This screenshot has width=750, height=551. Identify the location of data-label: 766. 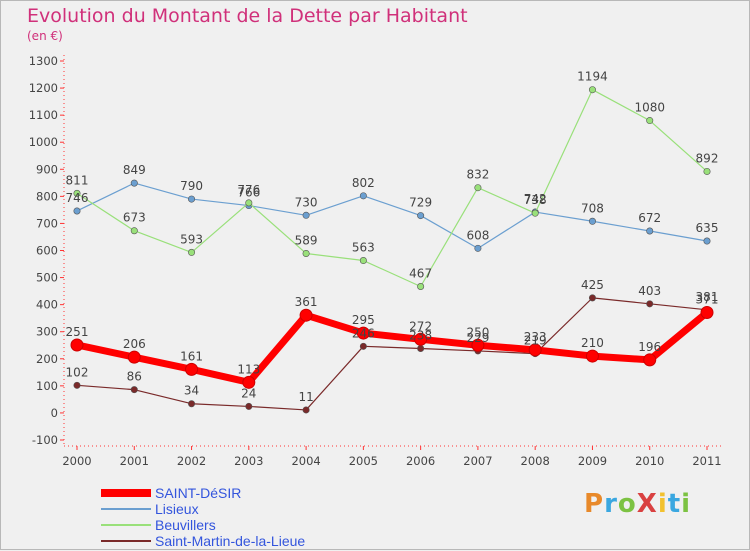
(248, 193).